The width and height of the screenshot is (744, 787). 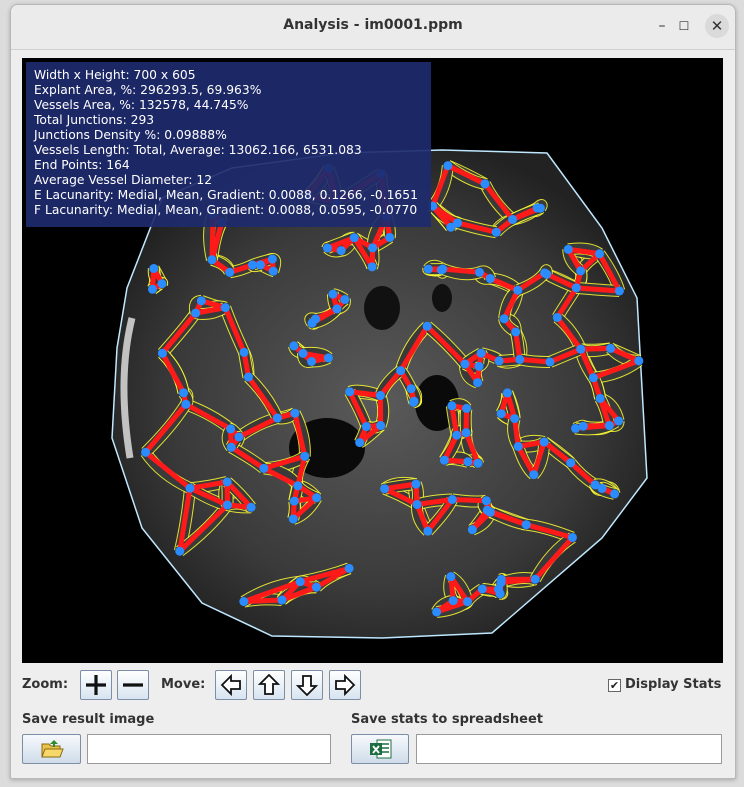 I want to click on arrow-up-icon, so click(x=269, y=684).